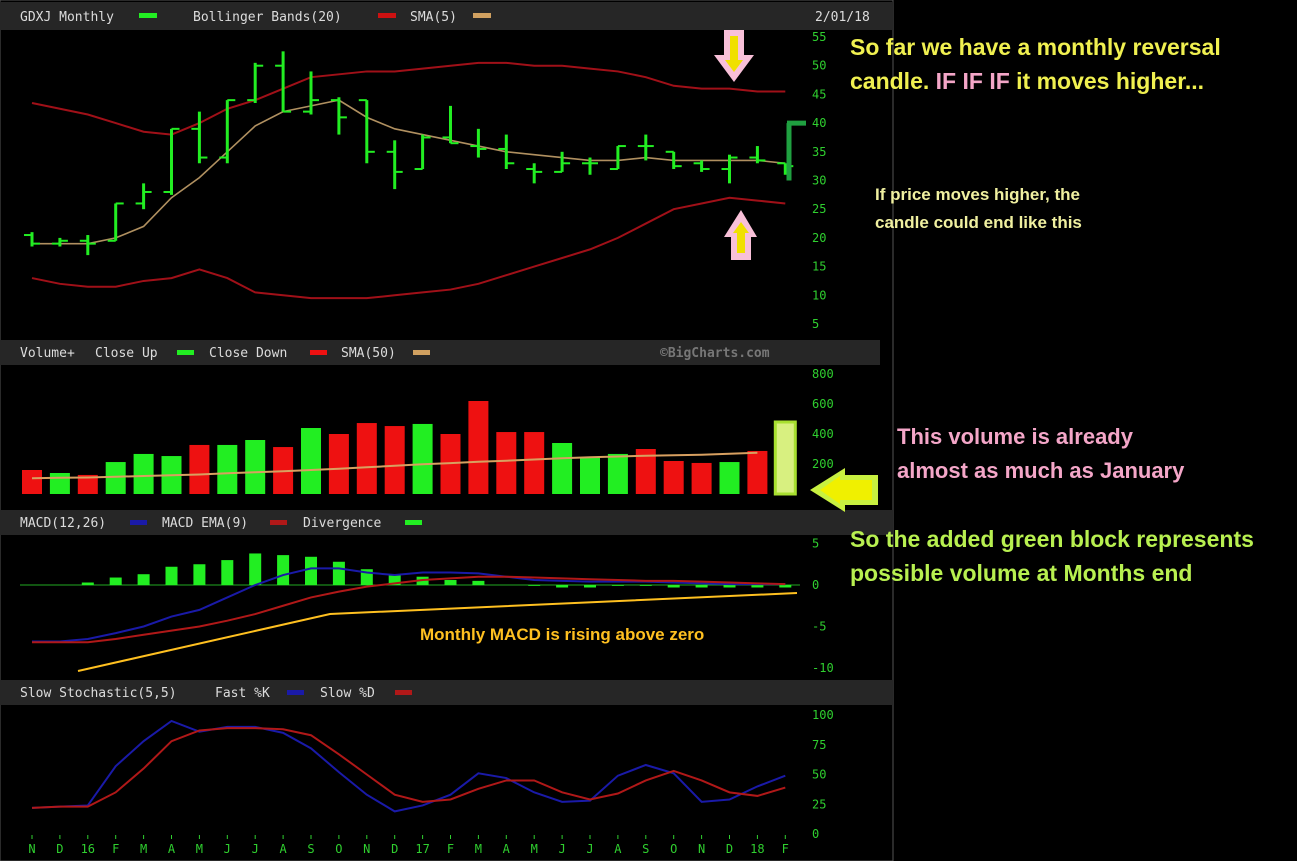 This screenshot has height=861, width=1297. What do you see at coordinates (205, 523) in the screenshot?
I see `macd-ema-label: MACD EMA(9)` at bounding box center [205, 523].